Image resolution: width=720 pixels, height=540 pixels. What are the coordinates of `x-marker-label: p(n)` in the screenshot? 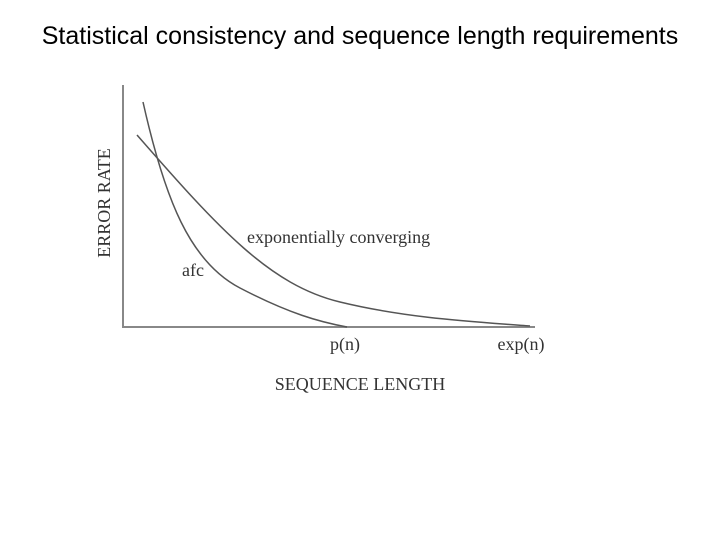 It's located at (345, 344).